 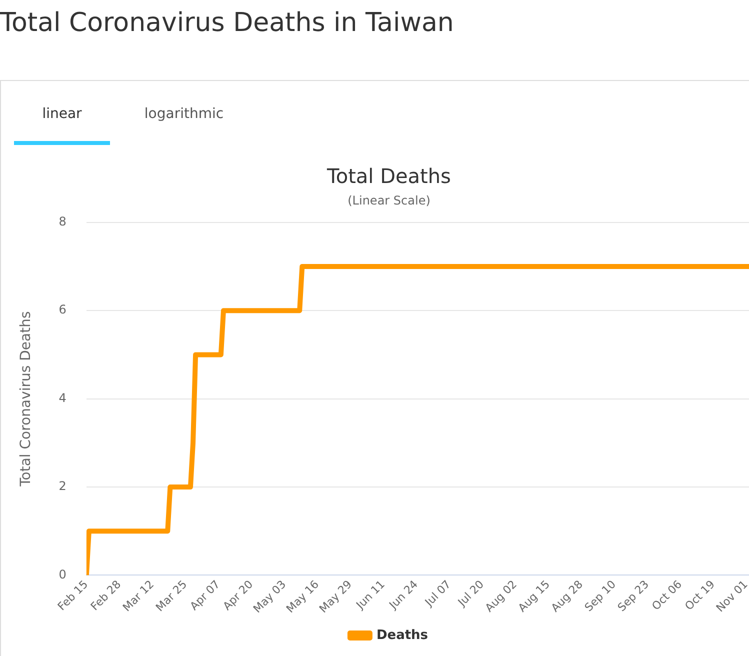 I want to click on y-tick-label: 6, so click(x=62, y=309).